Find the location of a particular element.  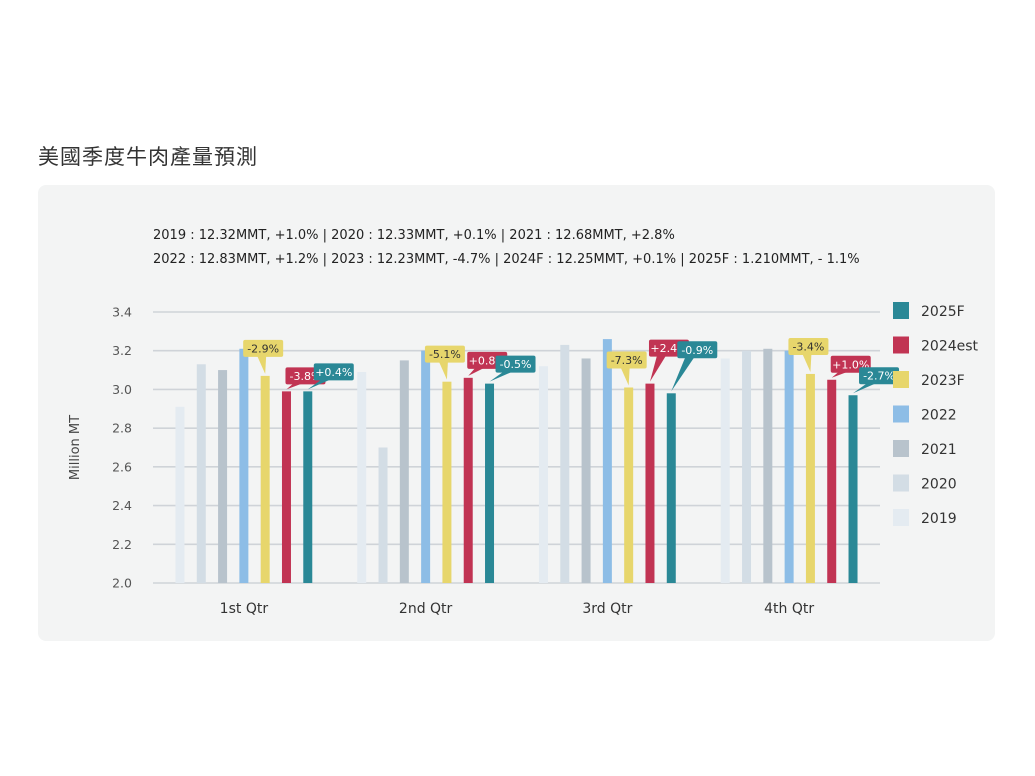

legend-swatch-2025F is located at coordinates (901, 310).